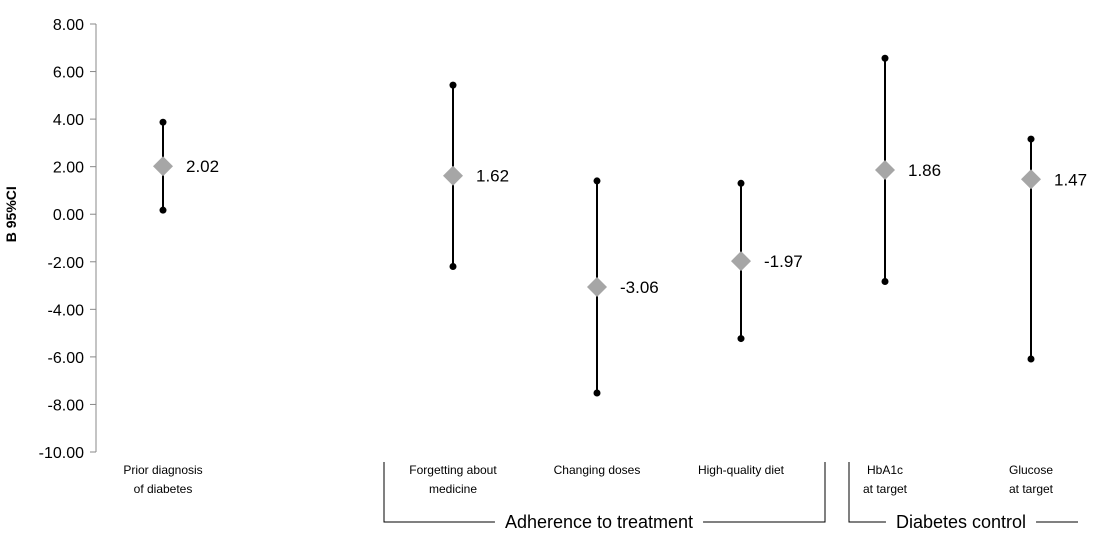 The width and height of the screenshot is (1094, 534). What do you see at coordinates (783, 261) in the screenshot?
I see `estimate-label: -1.97` at bounding box center [783, 261].